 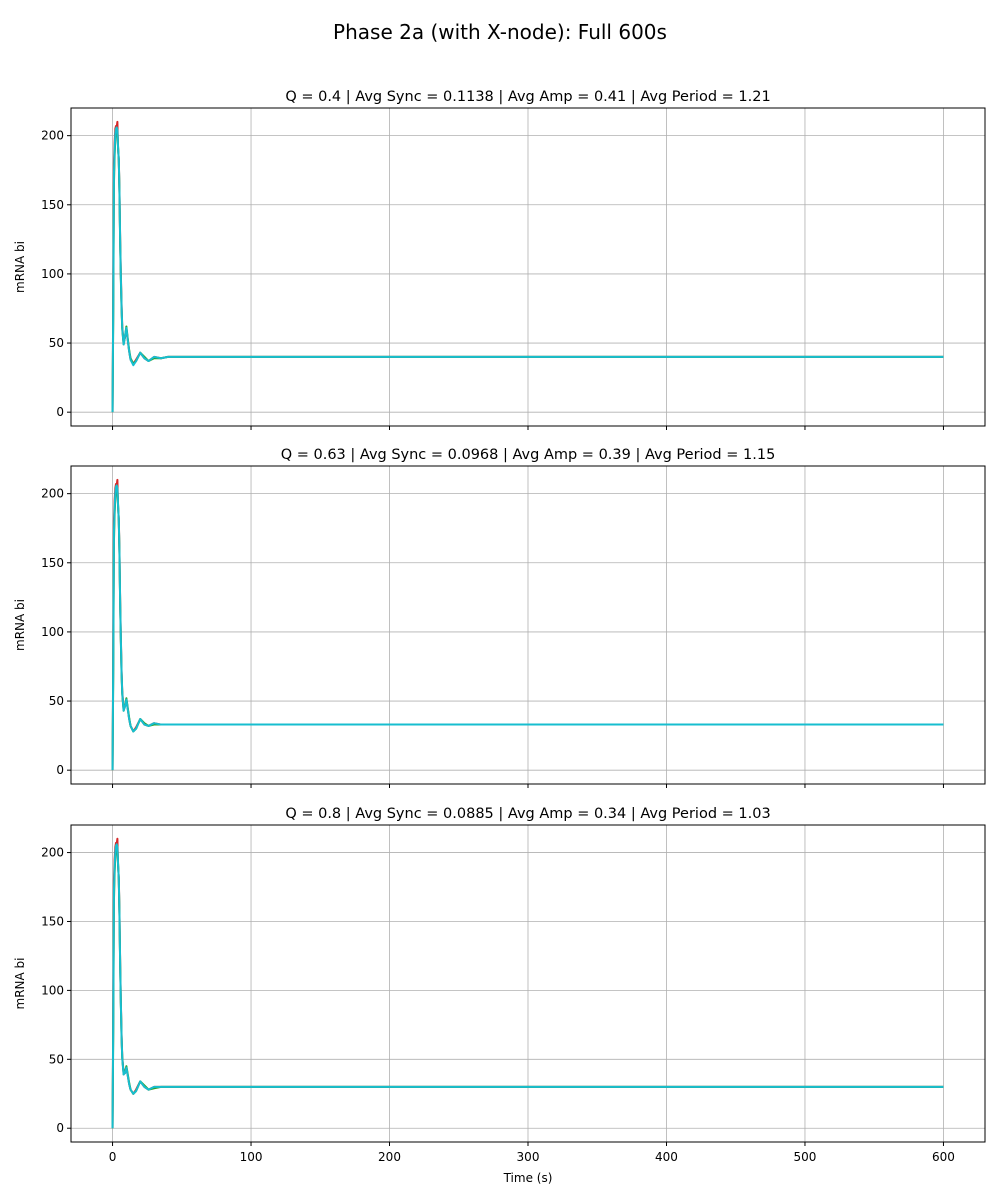 I want to click on x-tick-label: 100, so click(x=251, y=1157).